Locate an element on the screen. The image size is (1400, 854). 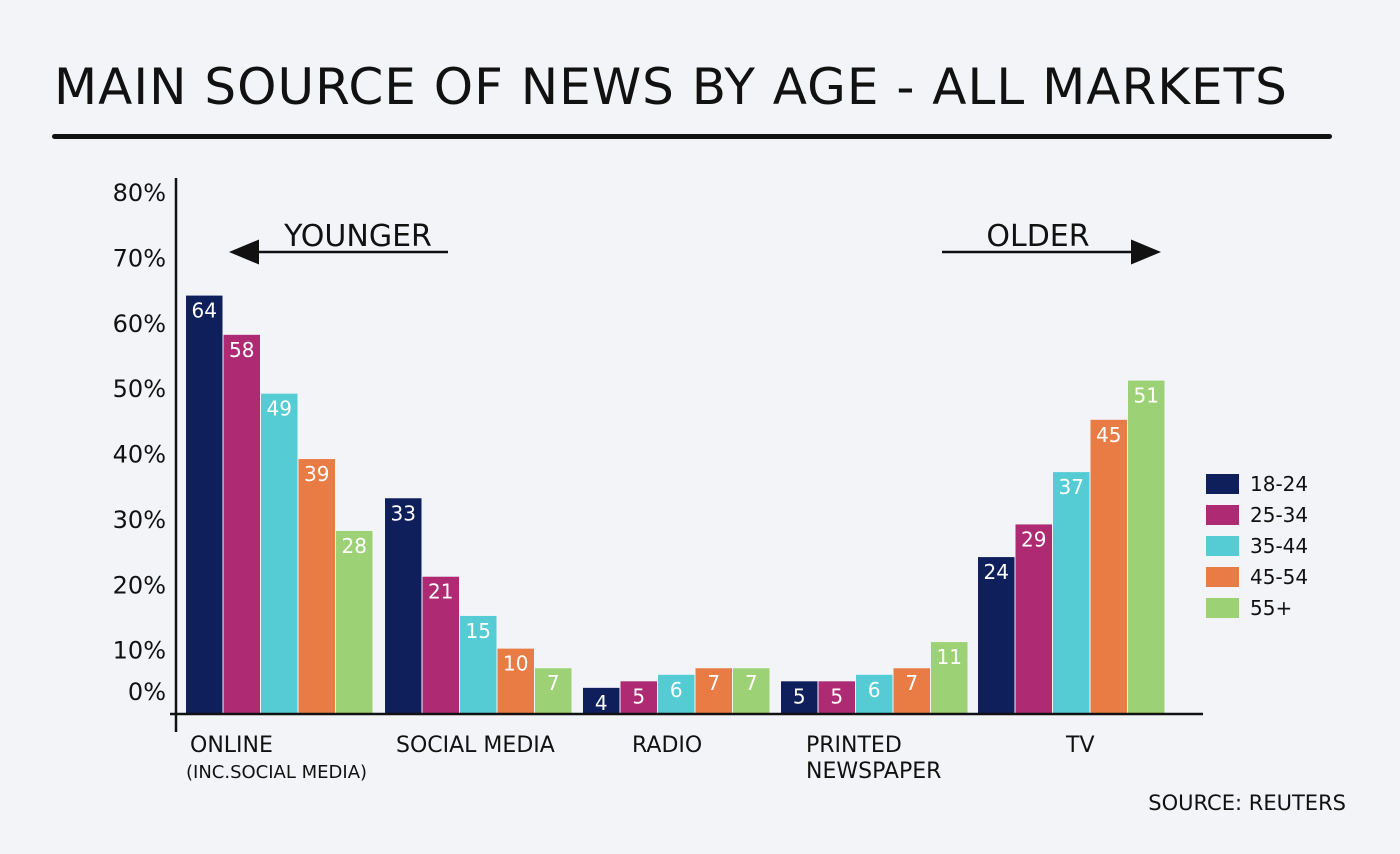
x-category-label: SOCIAL MEDIA is located at coordinates (475, 745).